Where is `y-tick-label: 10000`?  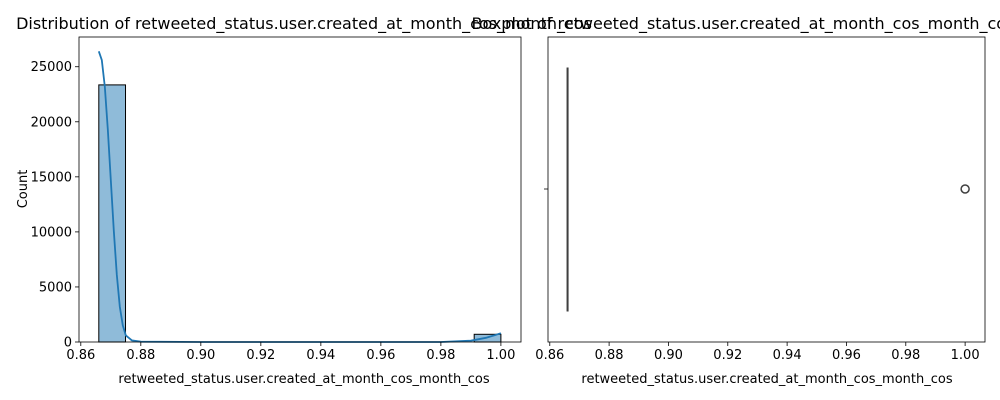 y-tick-label: 10000 is located at coordinates (51, 232).